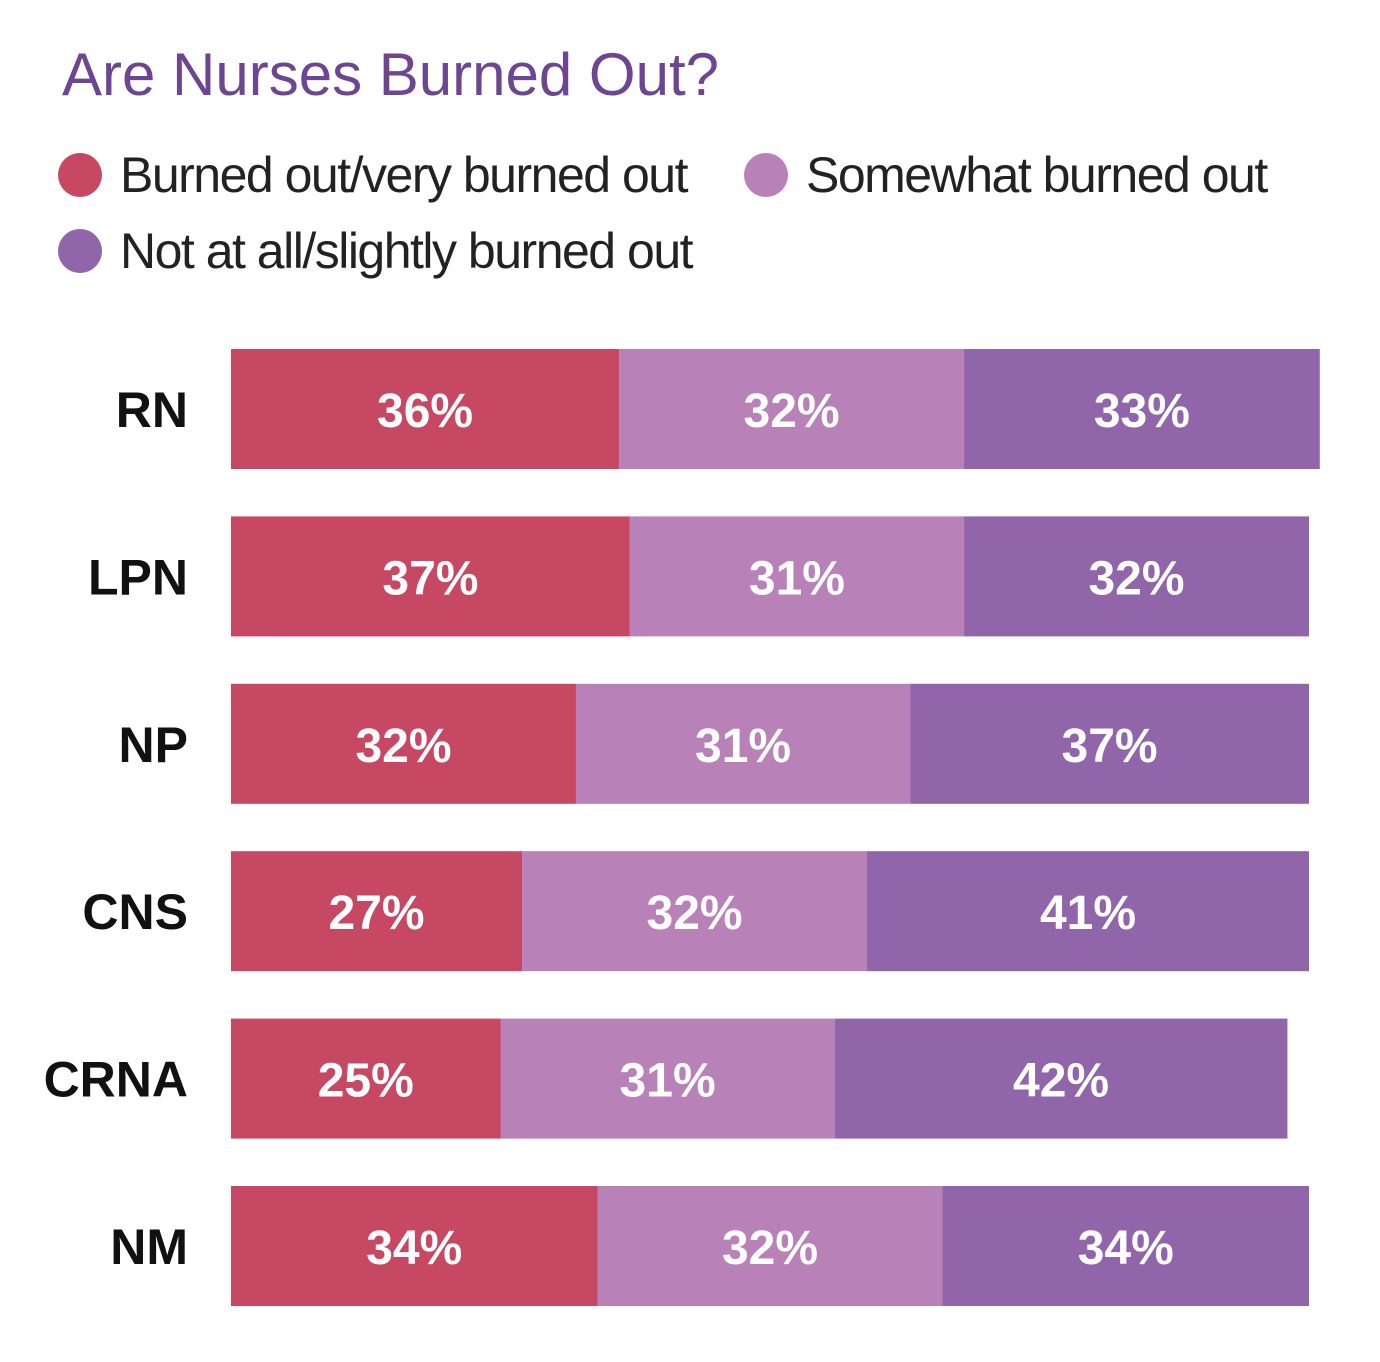  I want to click on data-label: 27%, so click(376, 913).